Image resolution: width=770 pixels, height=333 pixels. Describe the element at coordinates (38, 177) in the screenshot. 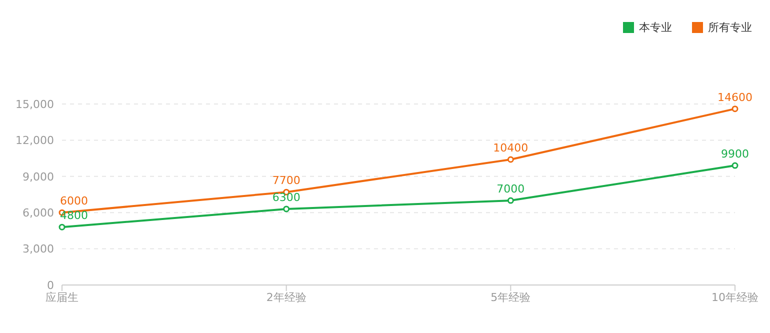

I see `y-tick-label: 9,000` at that location.